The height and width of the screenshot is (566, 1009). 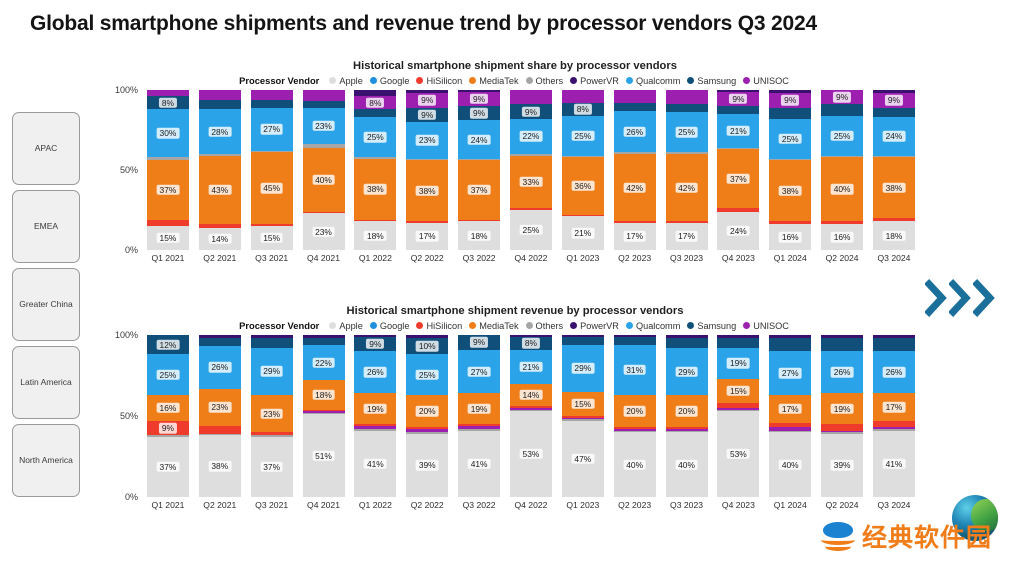 I want to click on stacked-bar: 24% 37% 21% 9%, so click(x=738, y=170).